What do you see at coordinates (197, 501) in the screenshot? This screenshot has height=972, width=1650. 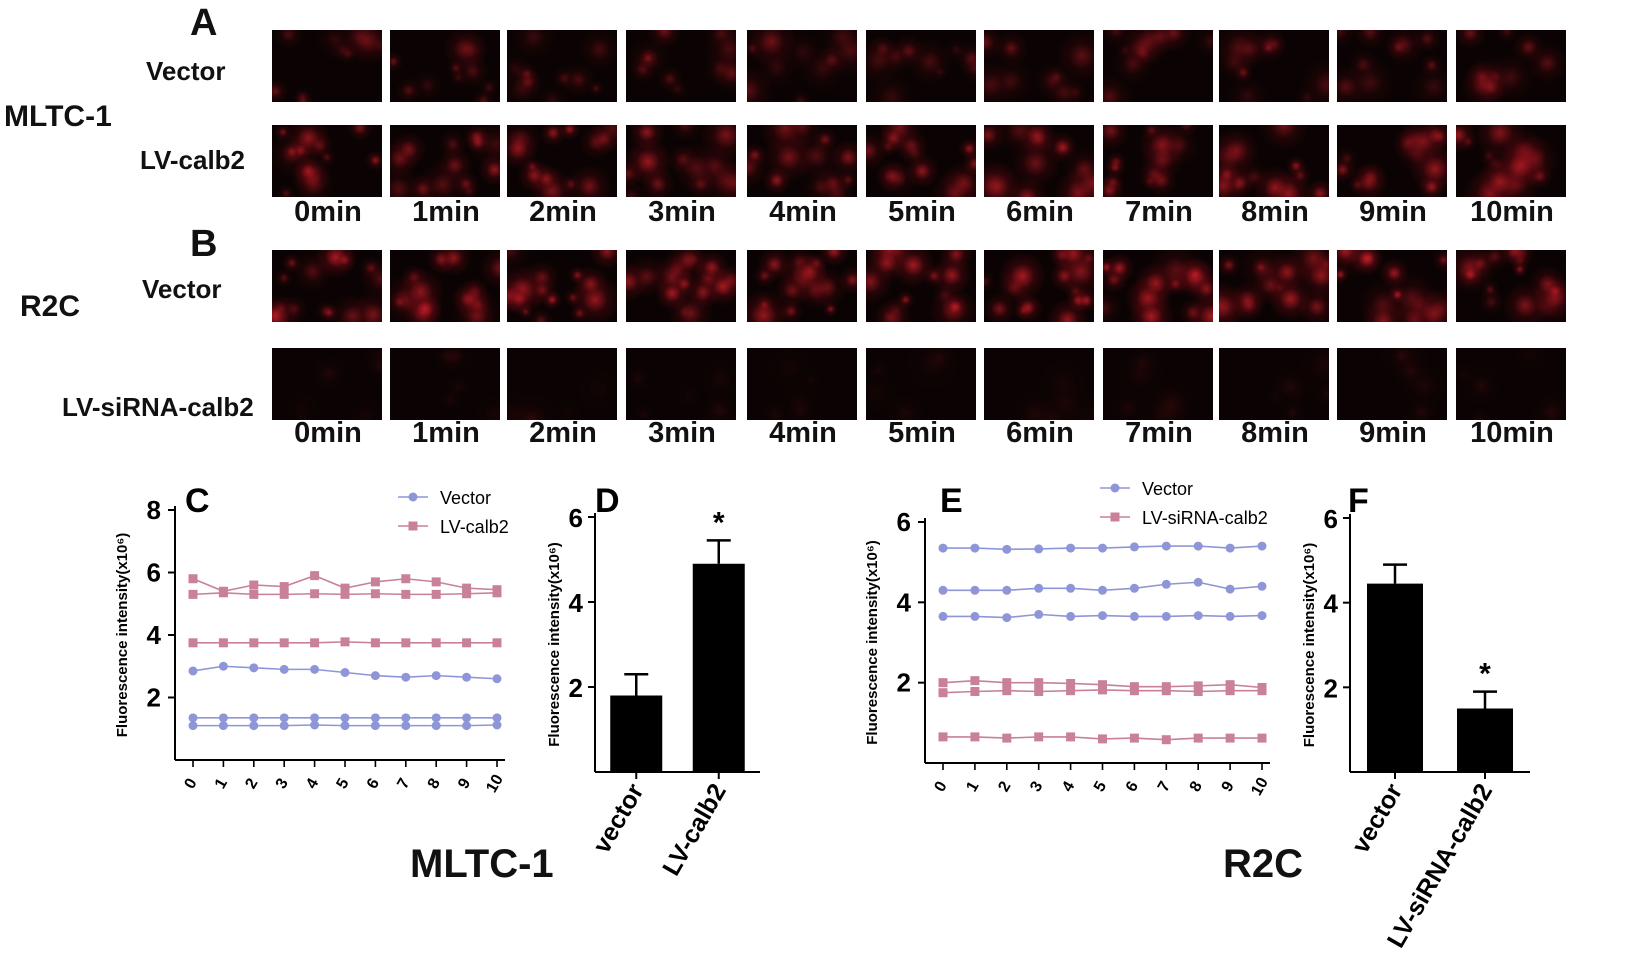 I see `panel-letter: C` at bounding box center [197, 501].